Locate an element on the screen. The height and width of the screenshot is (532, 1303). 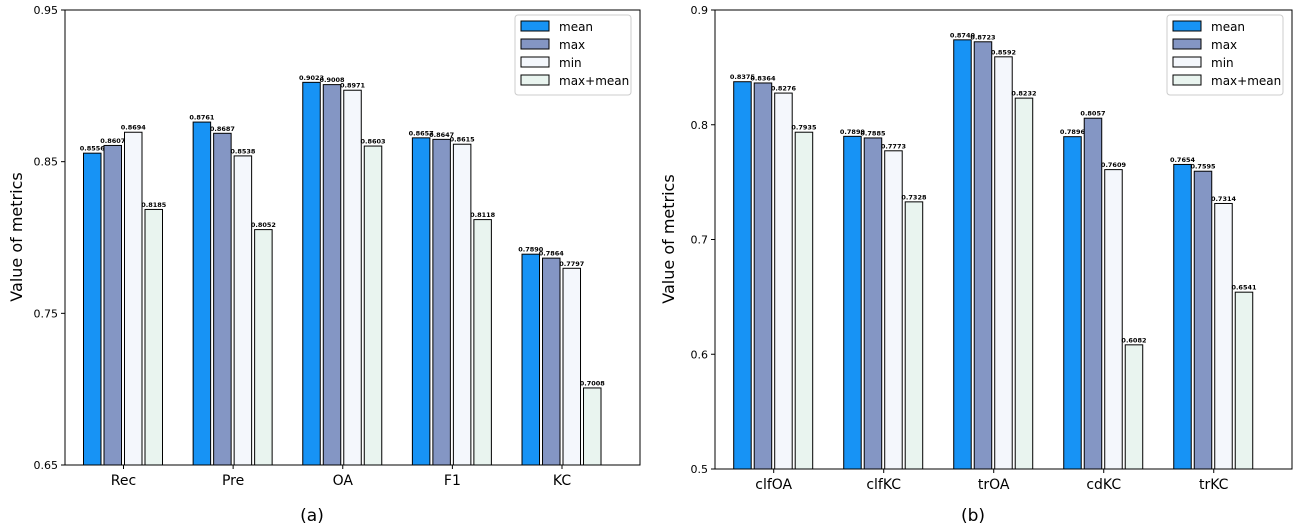
data-label: 0.8276 is located at coordinates (784, 89).